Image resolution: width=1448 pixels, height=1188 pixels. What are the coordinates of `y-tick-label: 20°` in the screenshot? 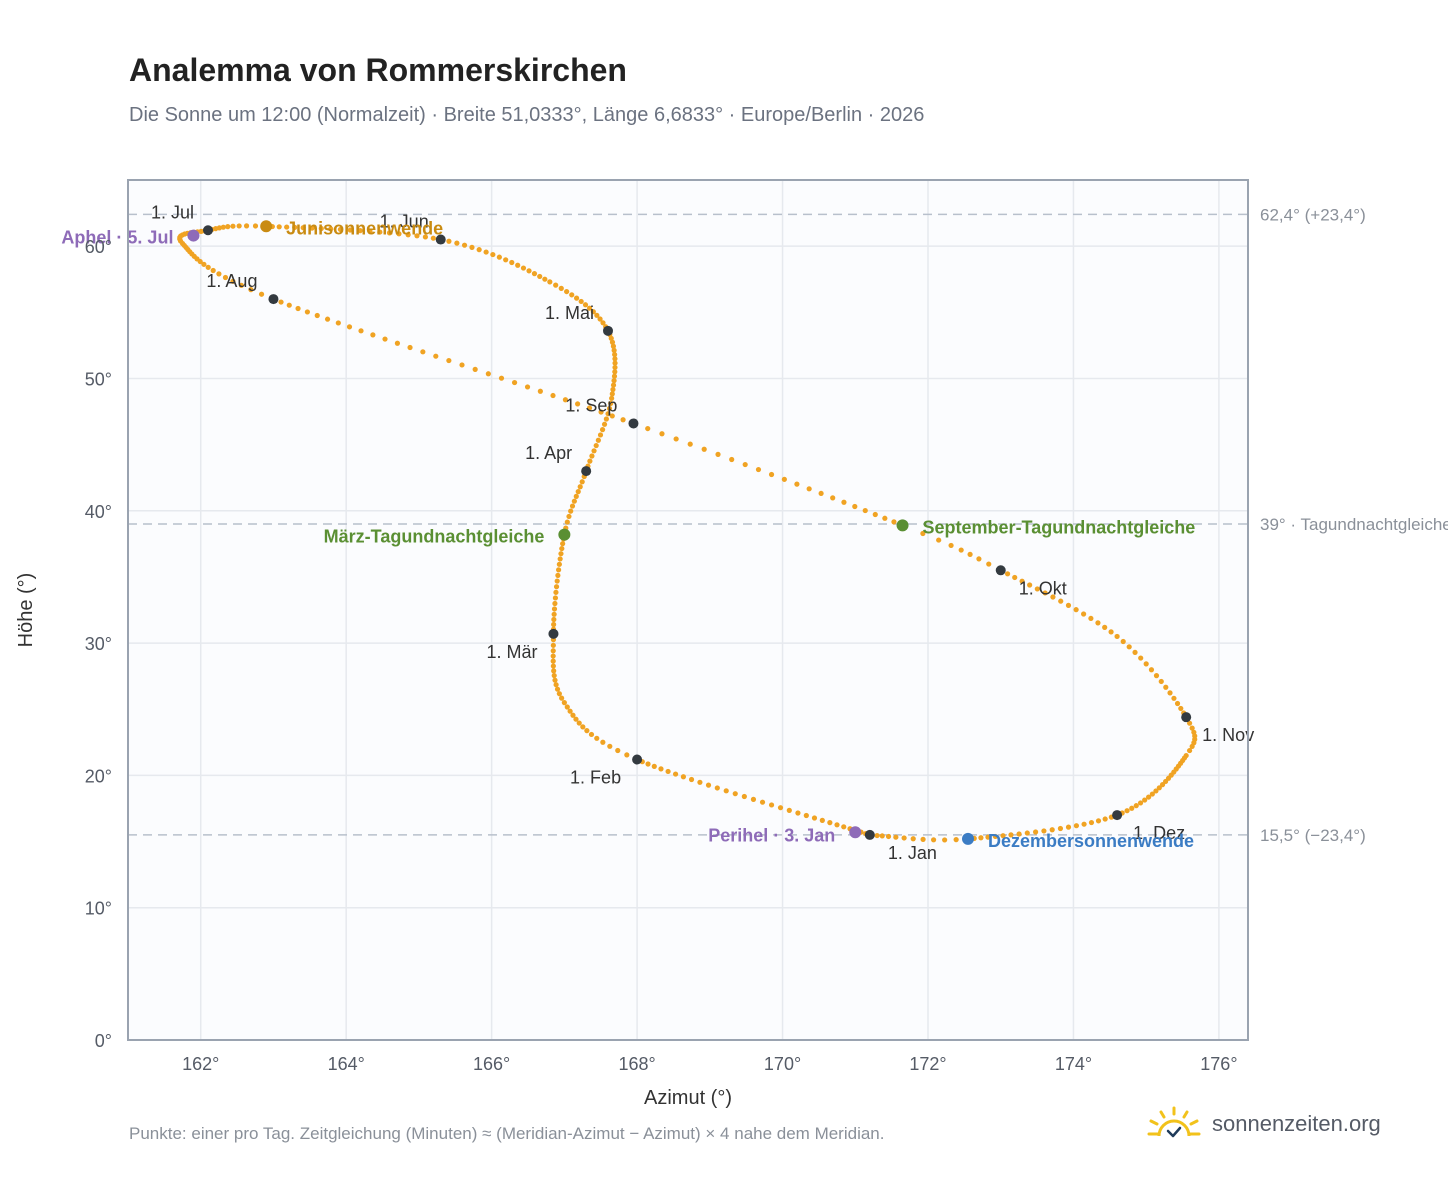 It's located at (98, 776).